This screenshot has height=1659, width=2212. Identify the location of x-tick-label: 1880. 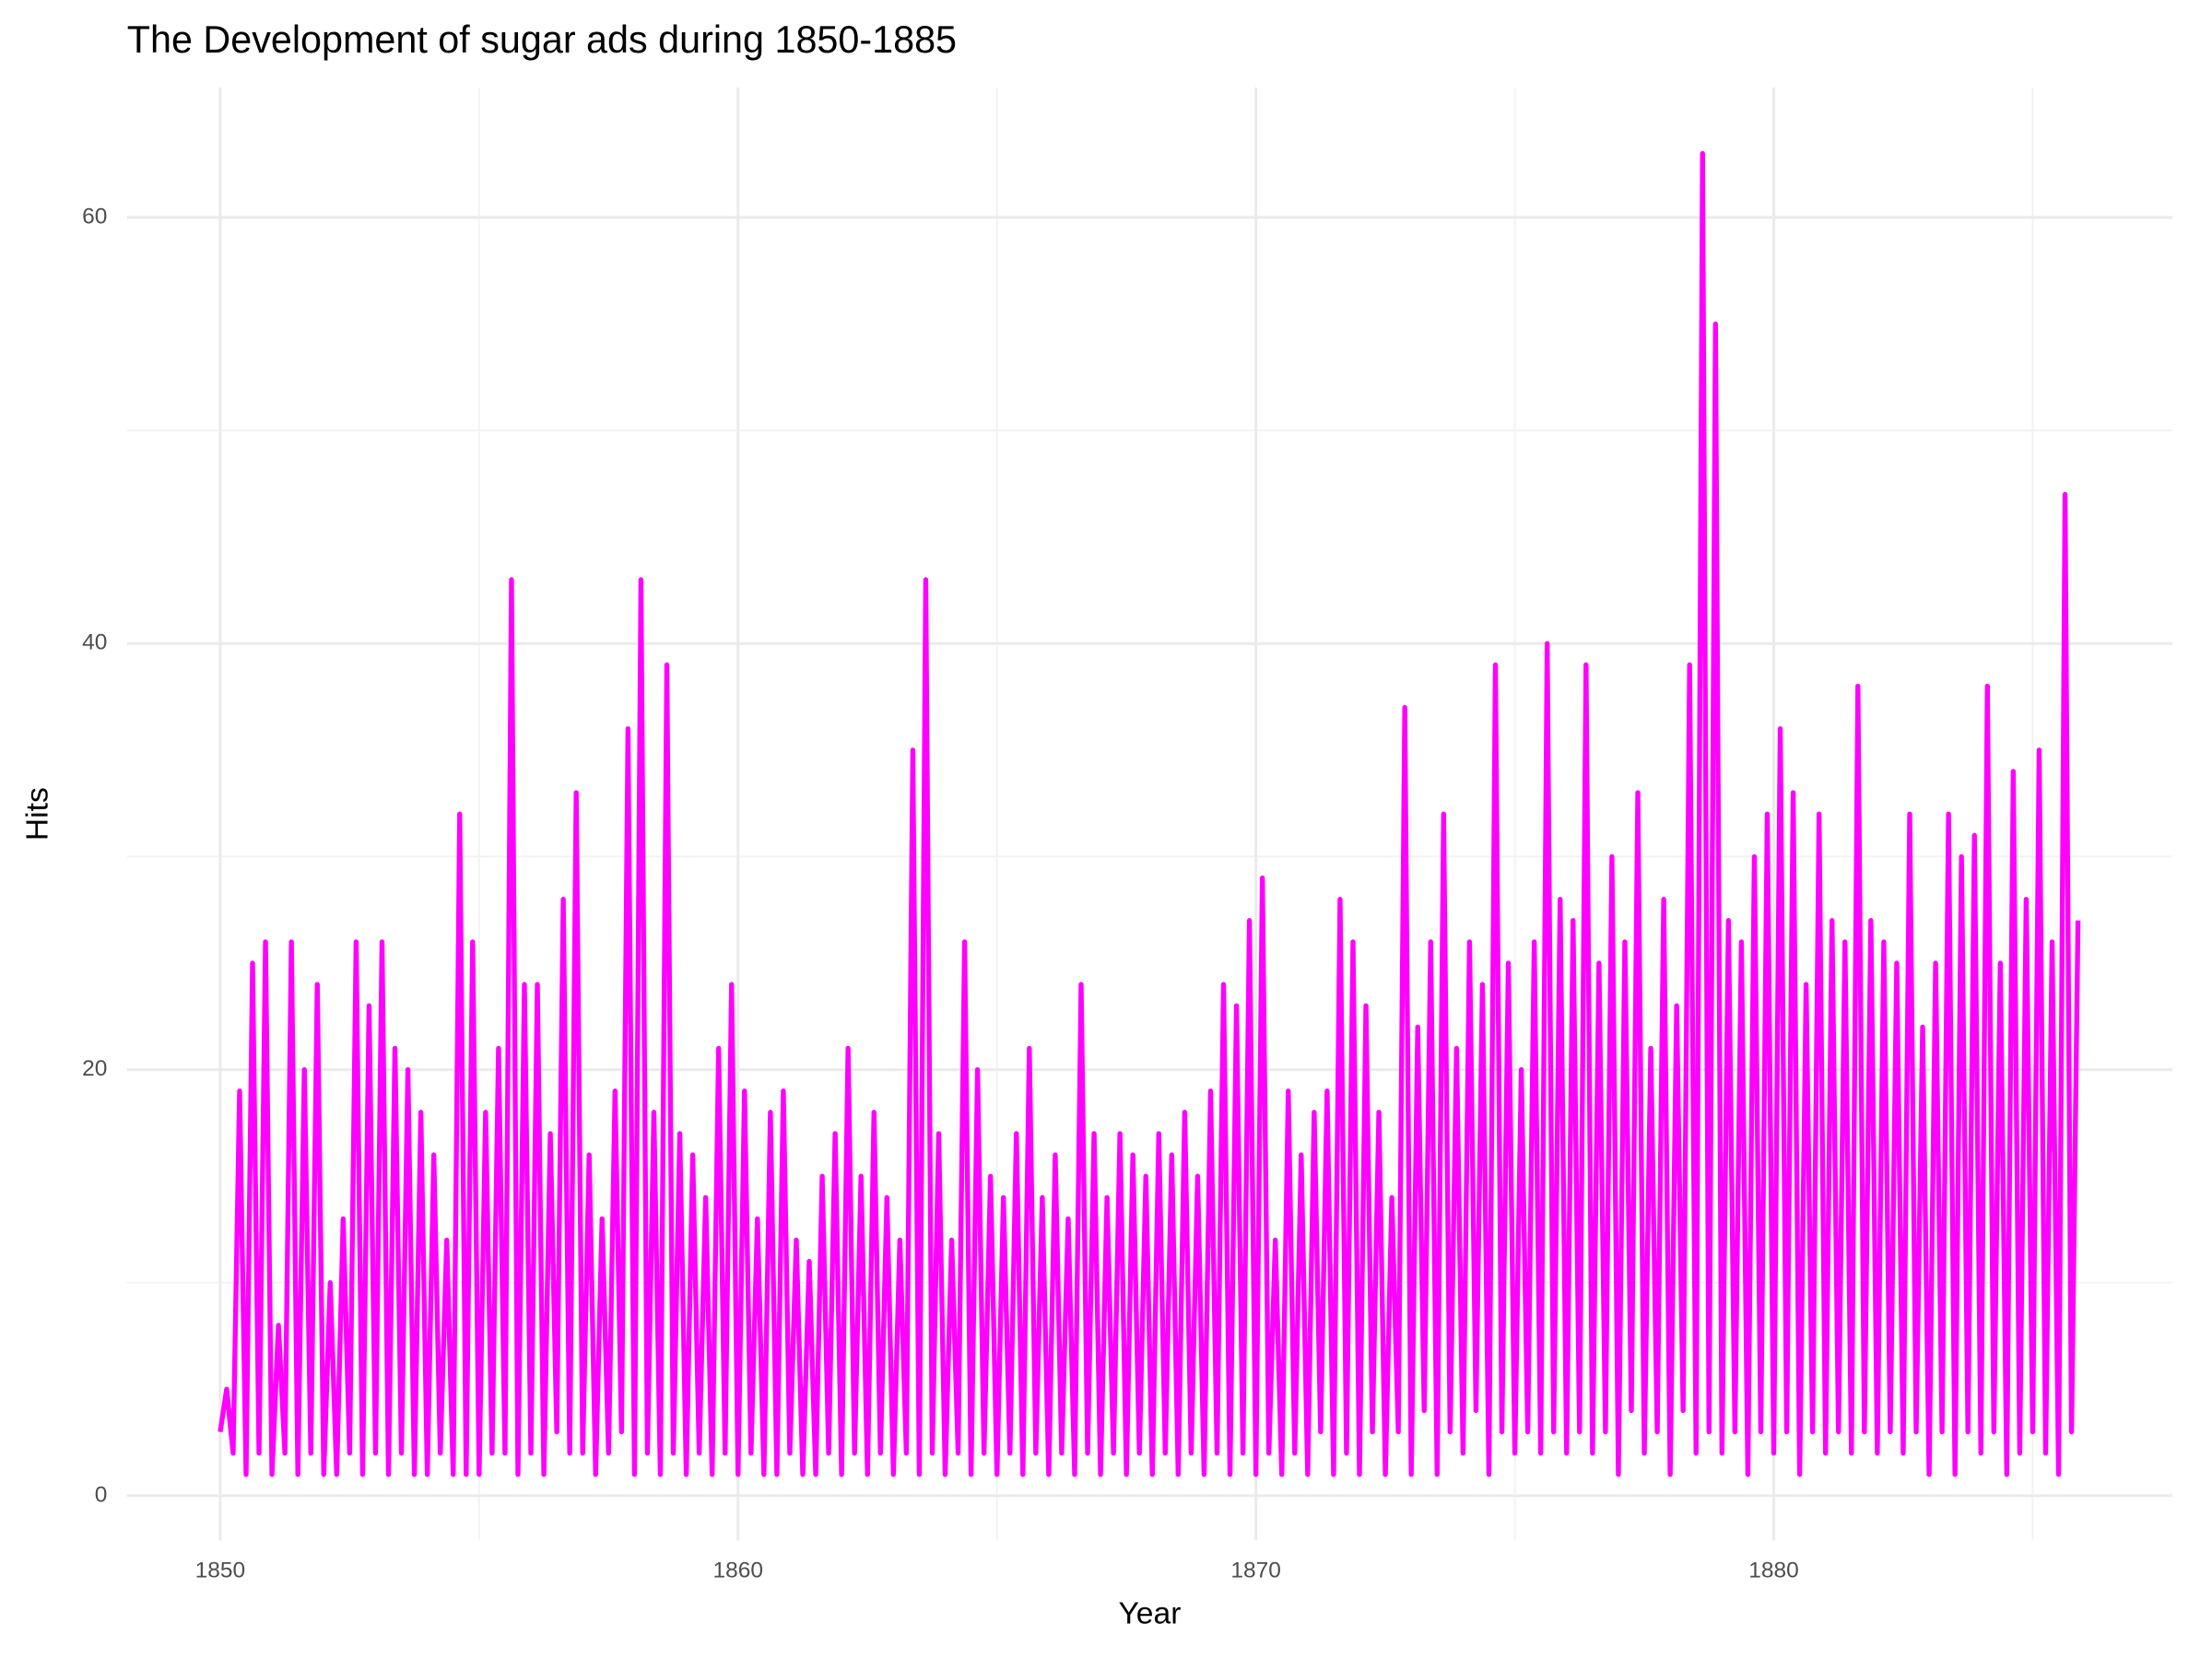
(1773, 1571).